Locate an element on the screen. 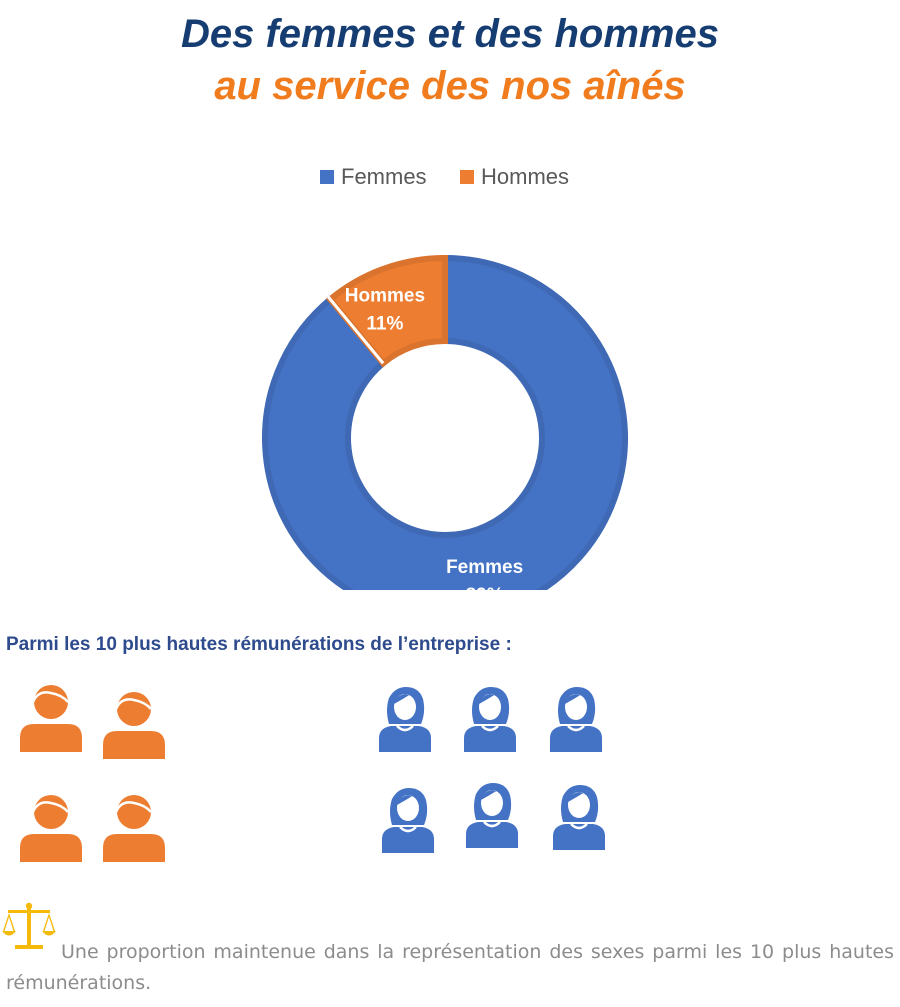  data-labels: Femmes 89% Hommes 11% is located at coordinates (434, 437).